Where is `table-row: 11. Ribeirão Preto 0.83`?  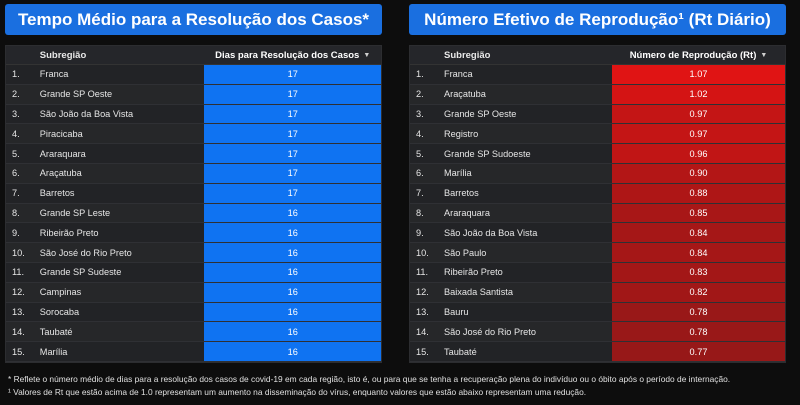 table-row: 11. Ribeirão Preto 0.83 is located at coordinates (597, 272).